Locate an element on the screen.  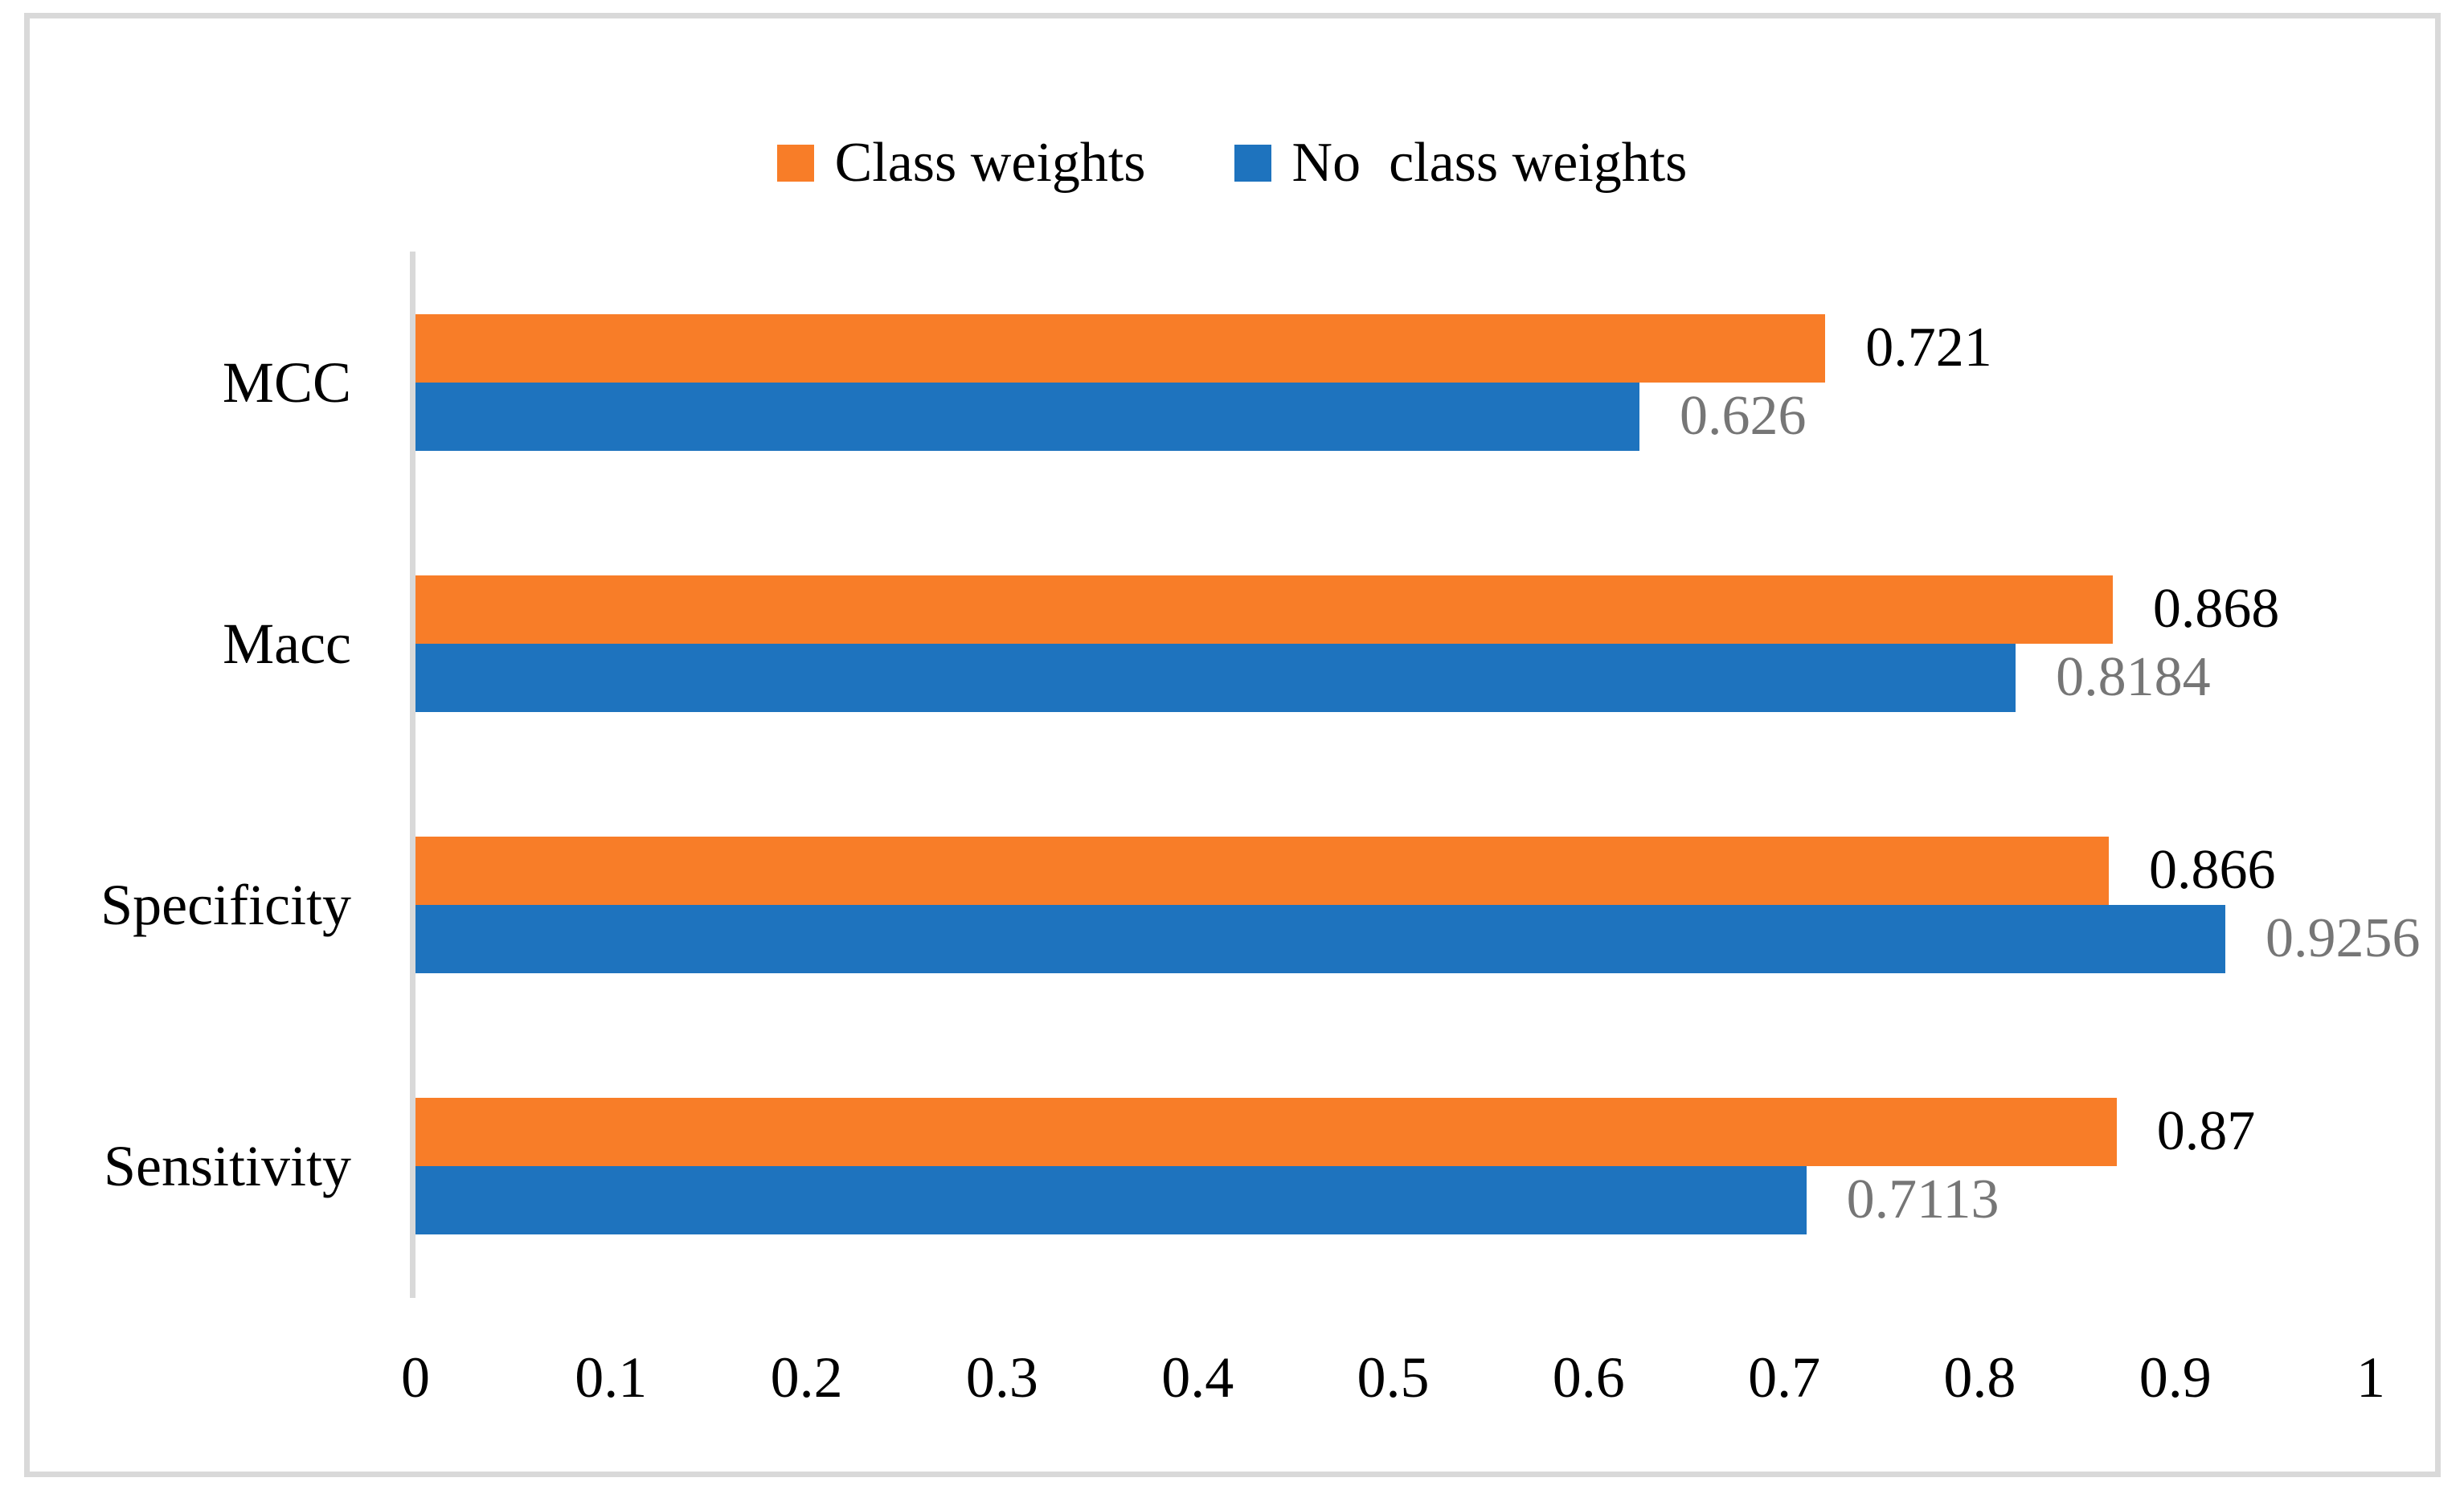
legend-item-no-class-weights: No class weights is located at coordinates (1461, 163).